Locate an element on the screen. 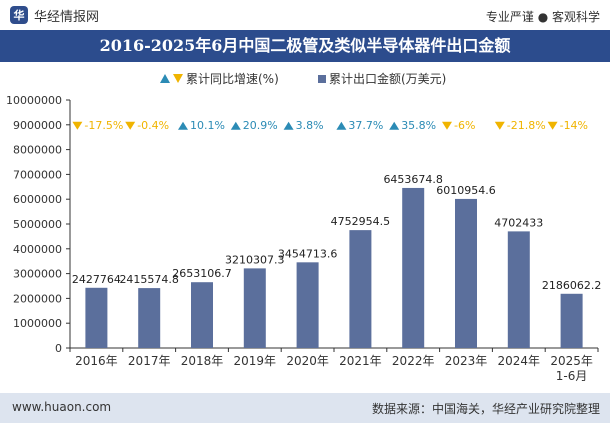  brand-name: 华经情报网 is located at coordinates (67, 17).